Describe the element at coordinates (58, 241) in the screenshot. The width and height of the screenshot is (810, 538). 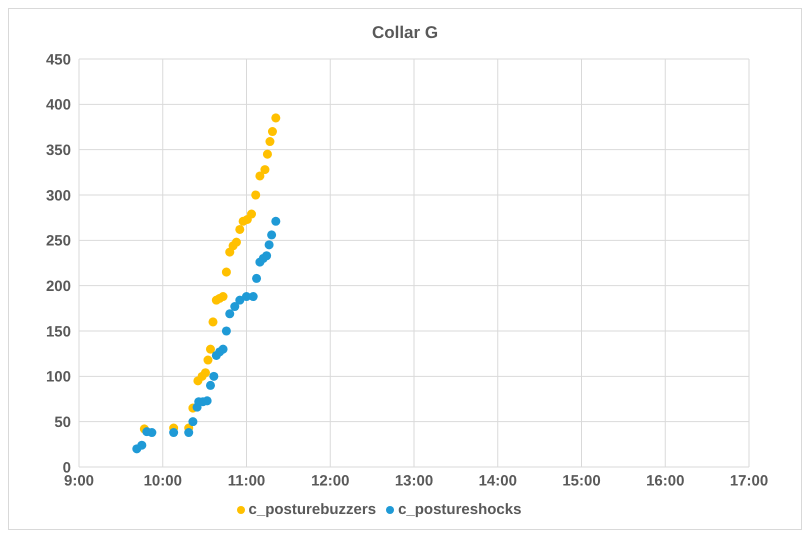
I see `y-tick-label: 250` at that location.